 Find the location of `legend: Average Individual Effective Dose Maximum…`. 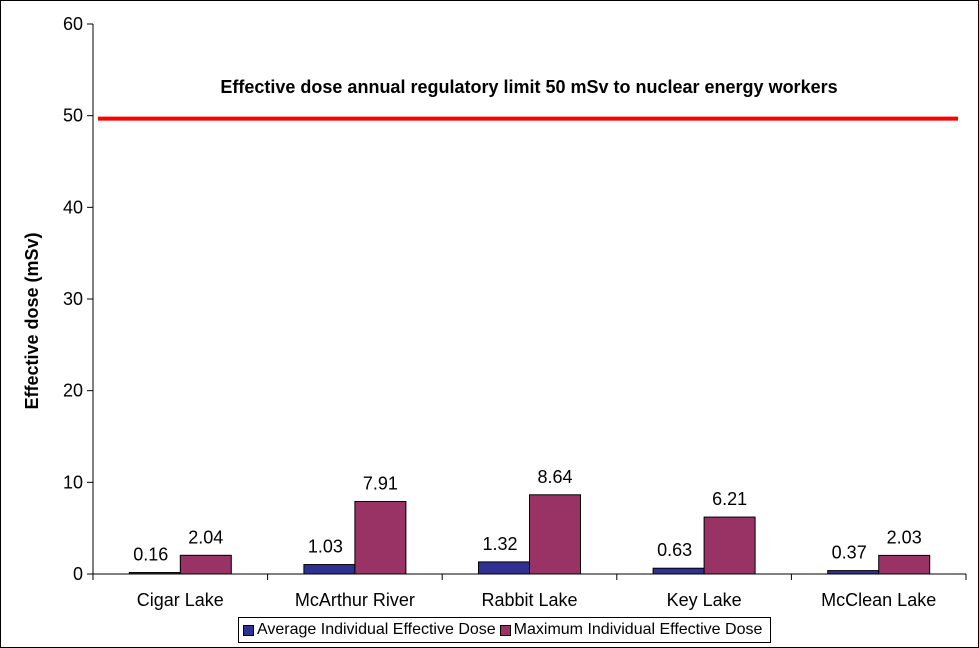

legend: Average Individual Effective Dose Maximum… is located at coordinates (505, 630).